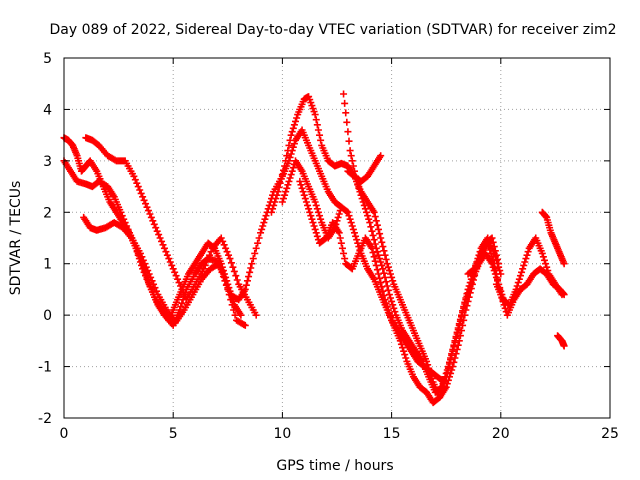 This screenshot has height=480, width=640. Describe the element at coordinates (47, 213) in the screenshot. I see `y-tick-label: 2` at that location.